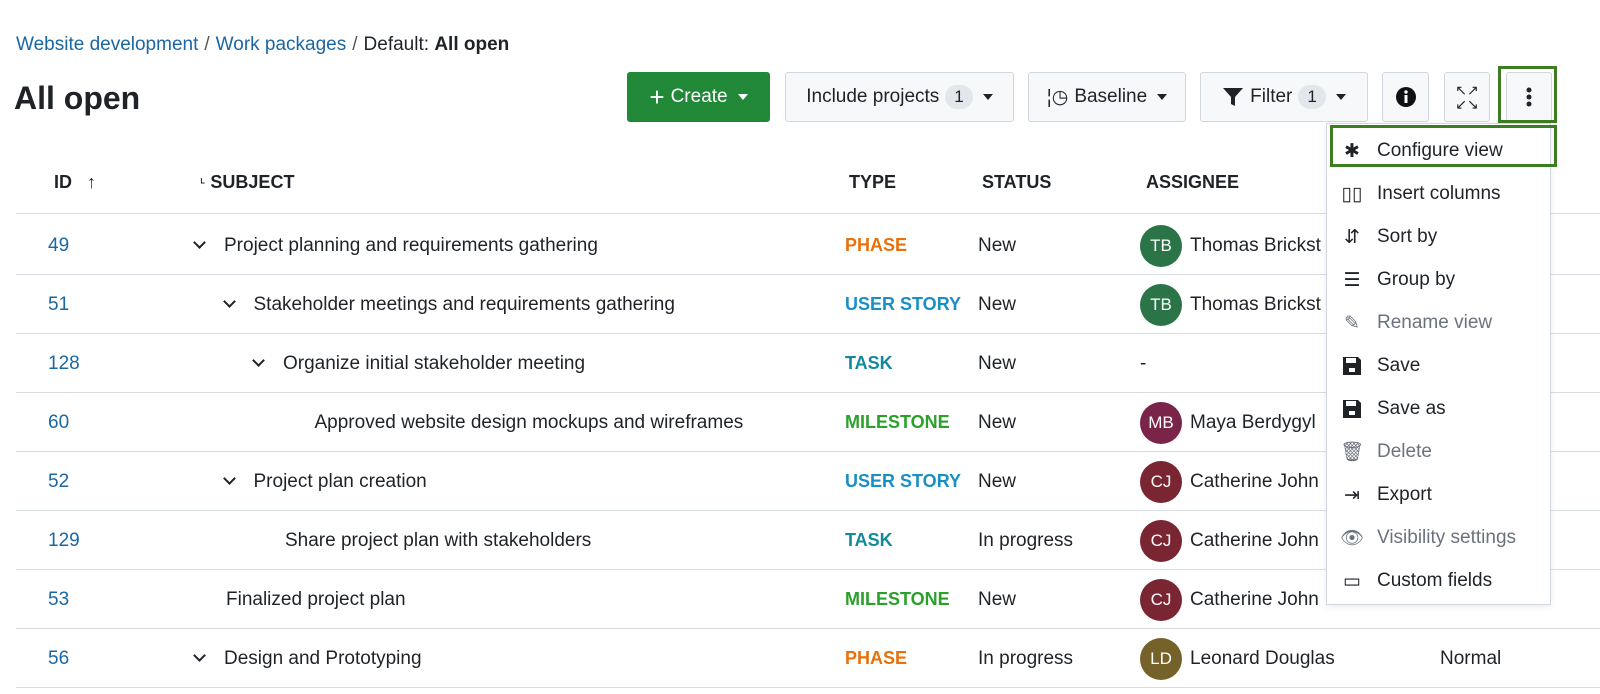 The width and height of the screenshot is (1600, 694). I want to click on avatar: MB, so click(1161, 422).